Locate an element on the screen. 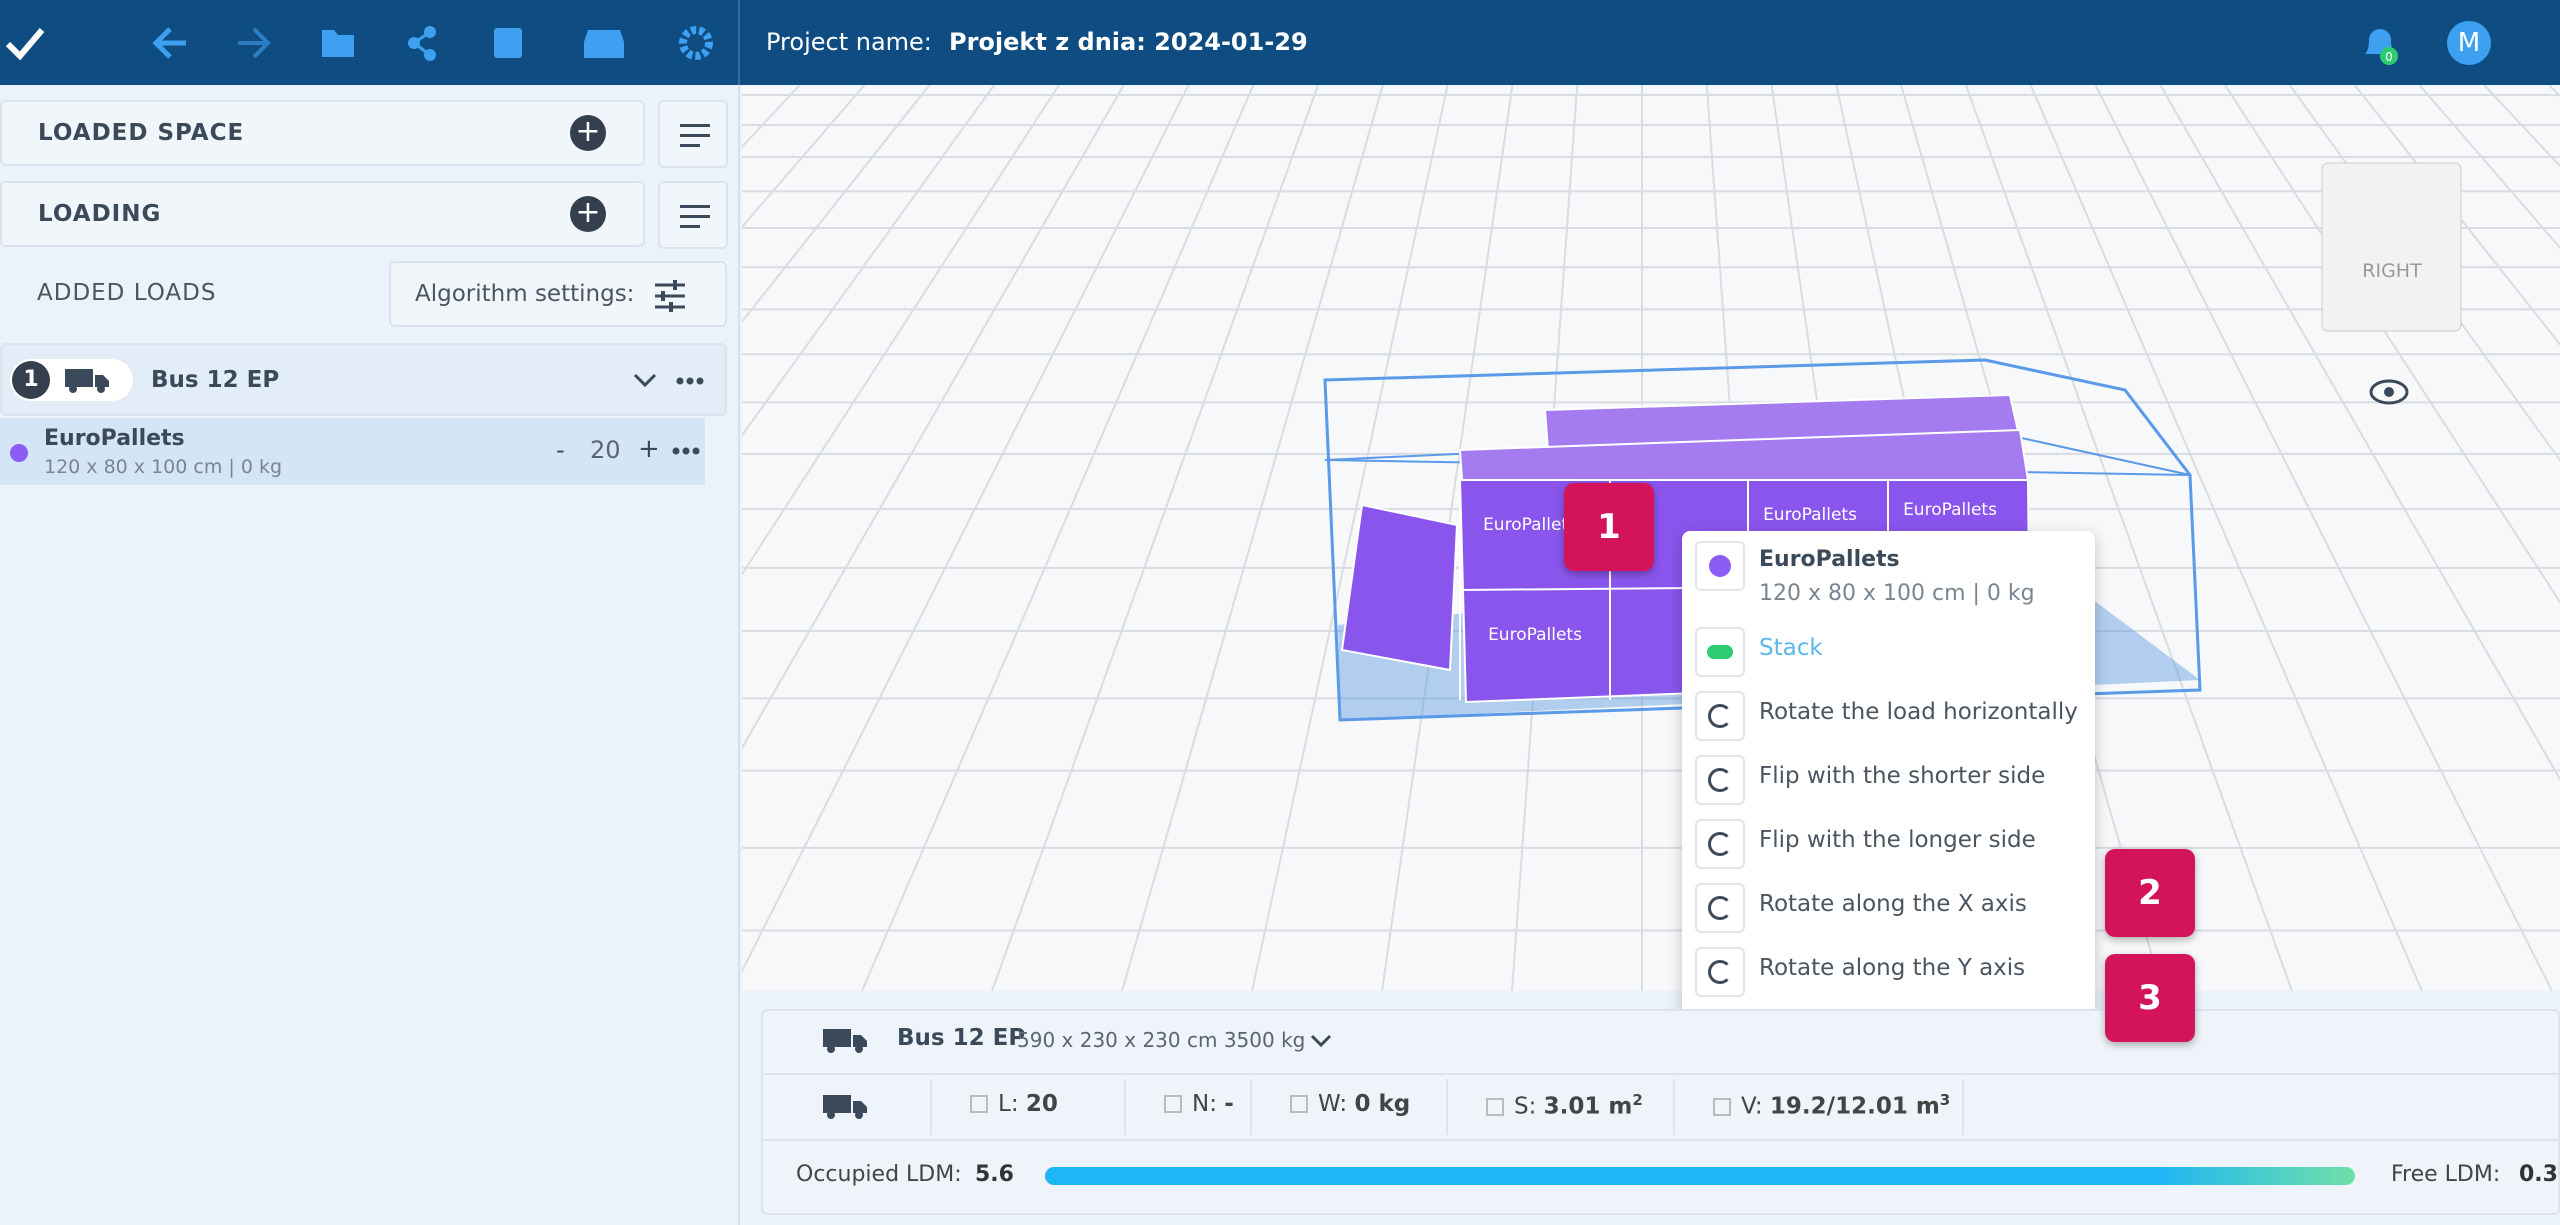 This screenshot has width=2560, height=1225. load-dims: 120 x 80 x 100 cm | 0 kg is located at coordinates (163, 467).